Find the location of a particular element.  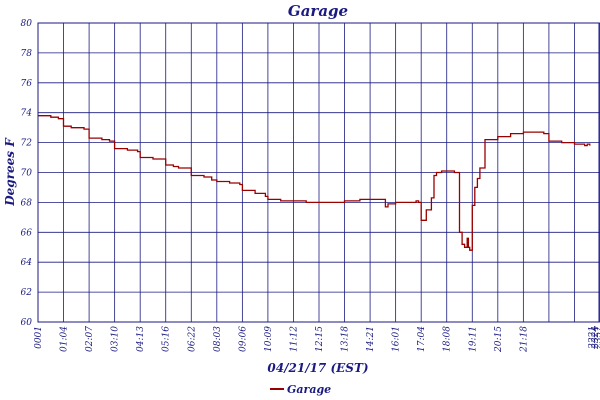

x-tick-label: 13:18 is located at coordinates (346, 339).